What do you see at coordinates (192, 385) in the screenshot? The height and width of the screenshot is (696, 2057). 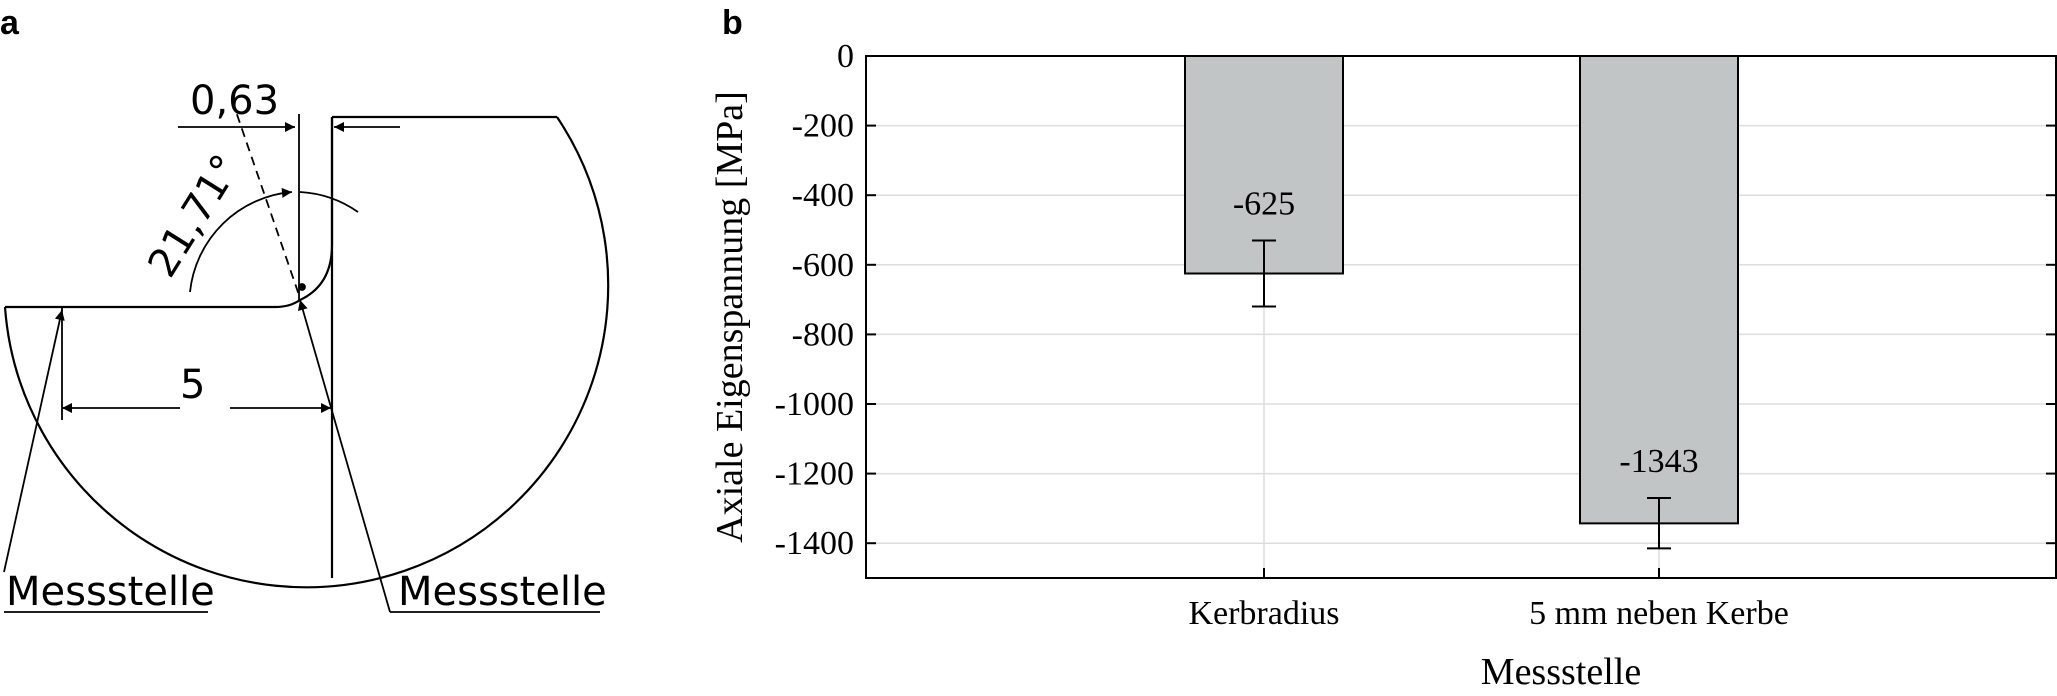 I see `dimension-5-label: 5` at bounding box center [192, 385].